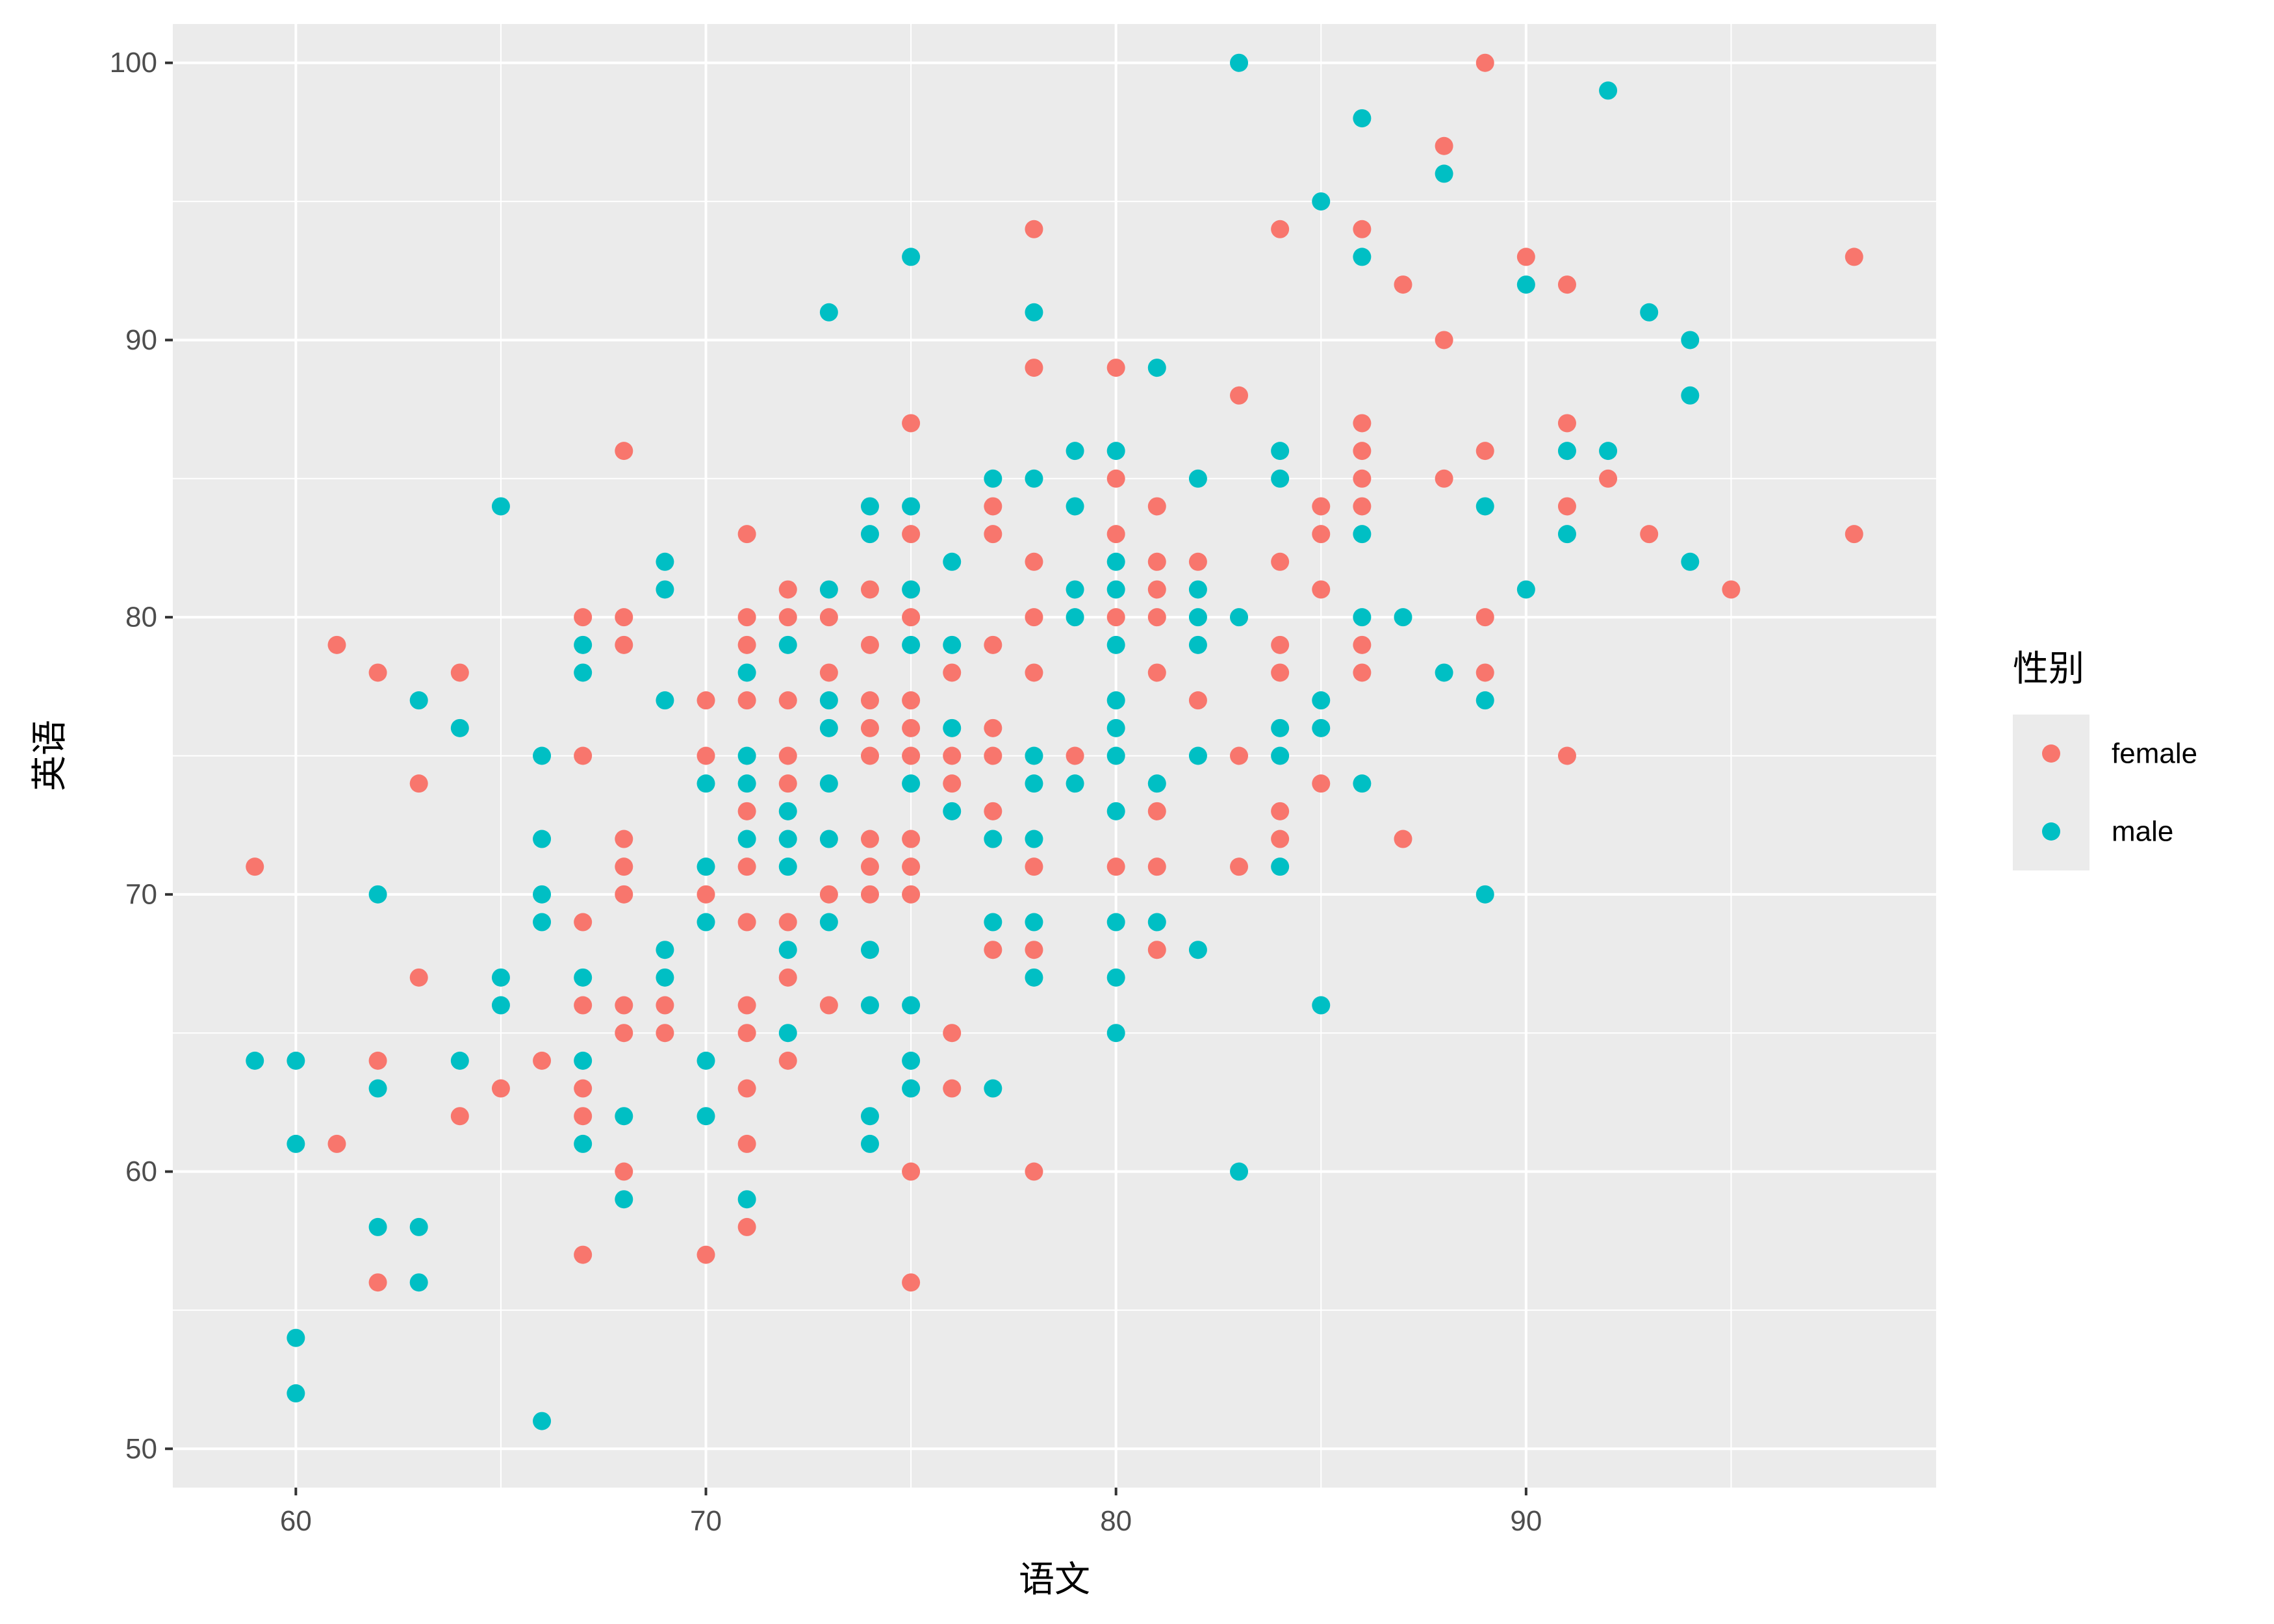 Image resolution: width=2274 pixels, height=1624 pixels. Describe the element at coordinates (141, 617) in the screenshot. I see `y-tick-label: 80` at that location.